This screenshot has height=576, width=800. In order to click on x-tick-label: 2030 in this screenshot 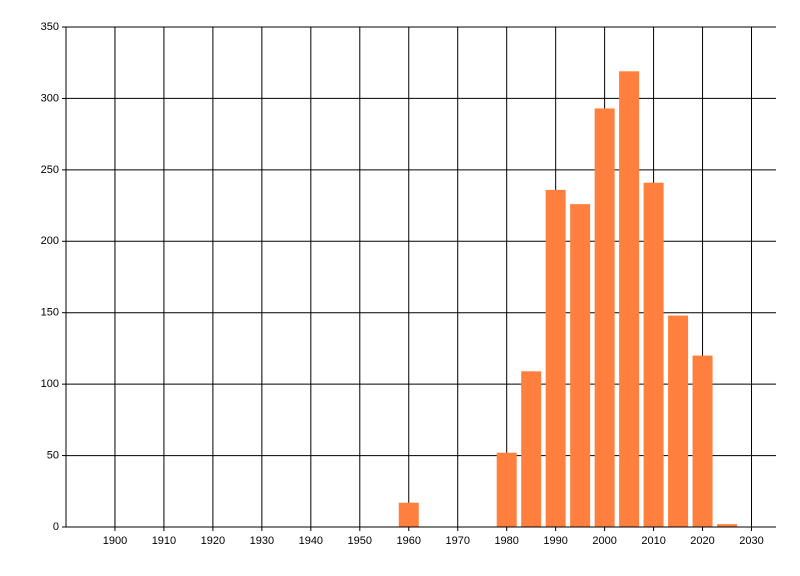, I will do `click(751, 541)`.